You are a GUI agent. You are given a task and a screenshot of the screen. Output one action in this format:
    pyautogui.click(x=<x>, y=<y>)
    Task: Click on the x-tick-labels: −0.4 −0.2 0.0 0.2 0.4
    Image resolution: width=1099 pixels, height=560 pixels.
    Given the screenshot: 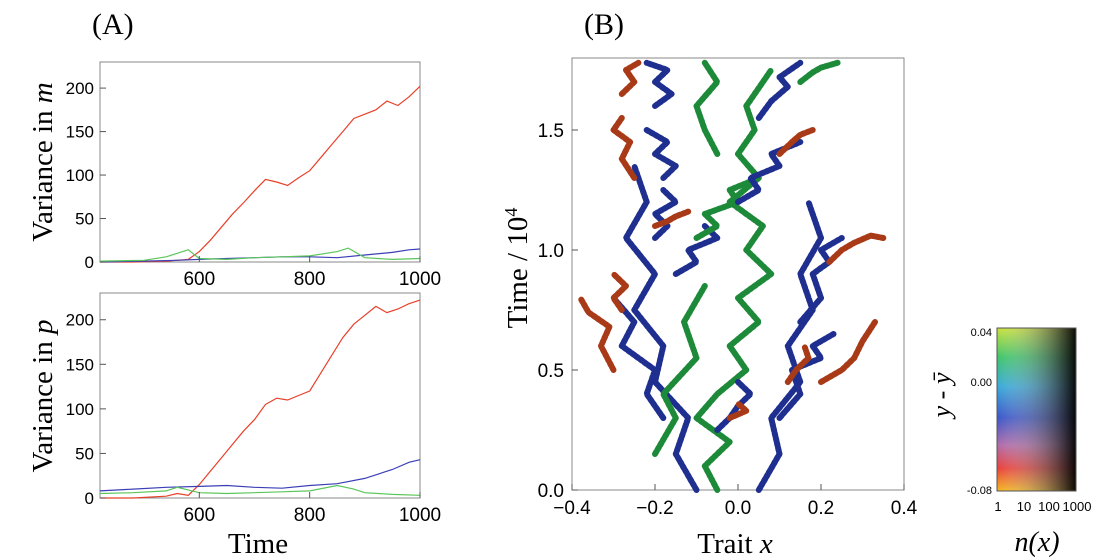 What is the action you would take?
    pyautogui.click(x=735, y=501)
    